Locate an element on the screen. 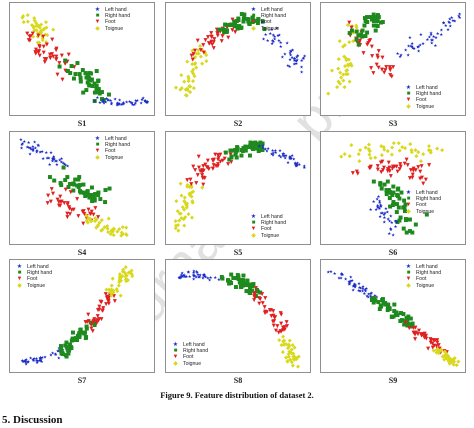  legend-marker-icon: ★ is located at coordinates (97, 10).